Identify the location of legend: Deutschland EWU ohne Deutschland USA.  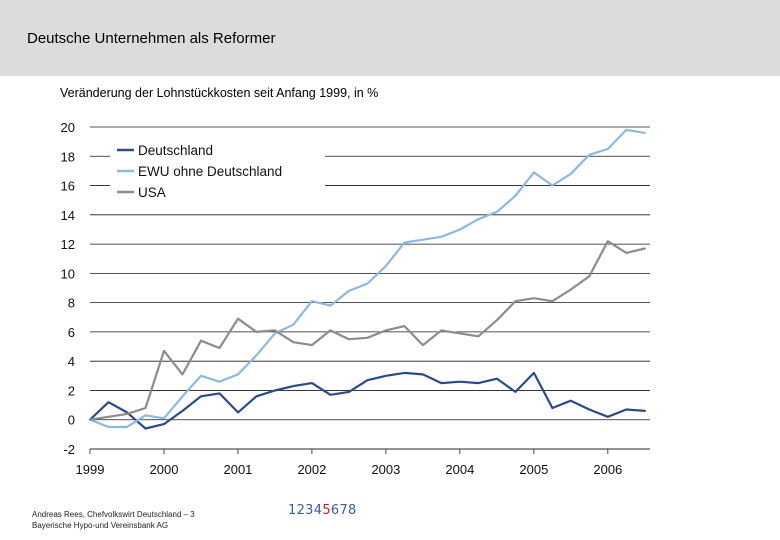
(217, 172).